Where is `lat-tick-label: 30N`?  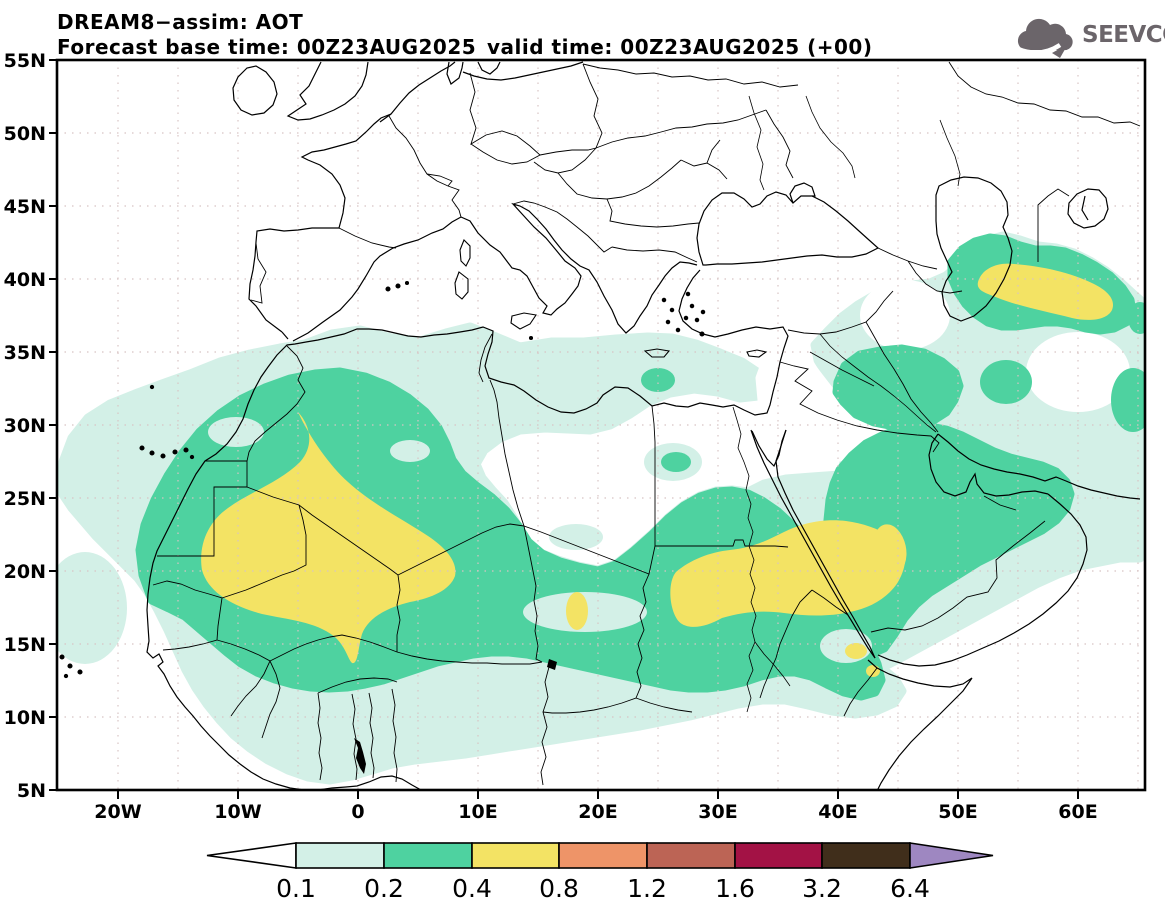 lat-tick-label: 30N is located at coordinates (25, 426).